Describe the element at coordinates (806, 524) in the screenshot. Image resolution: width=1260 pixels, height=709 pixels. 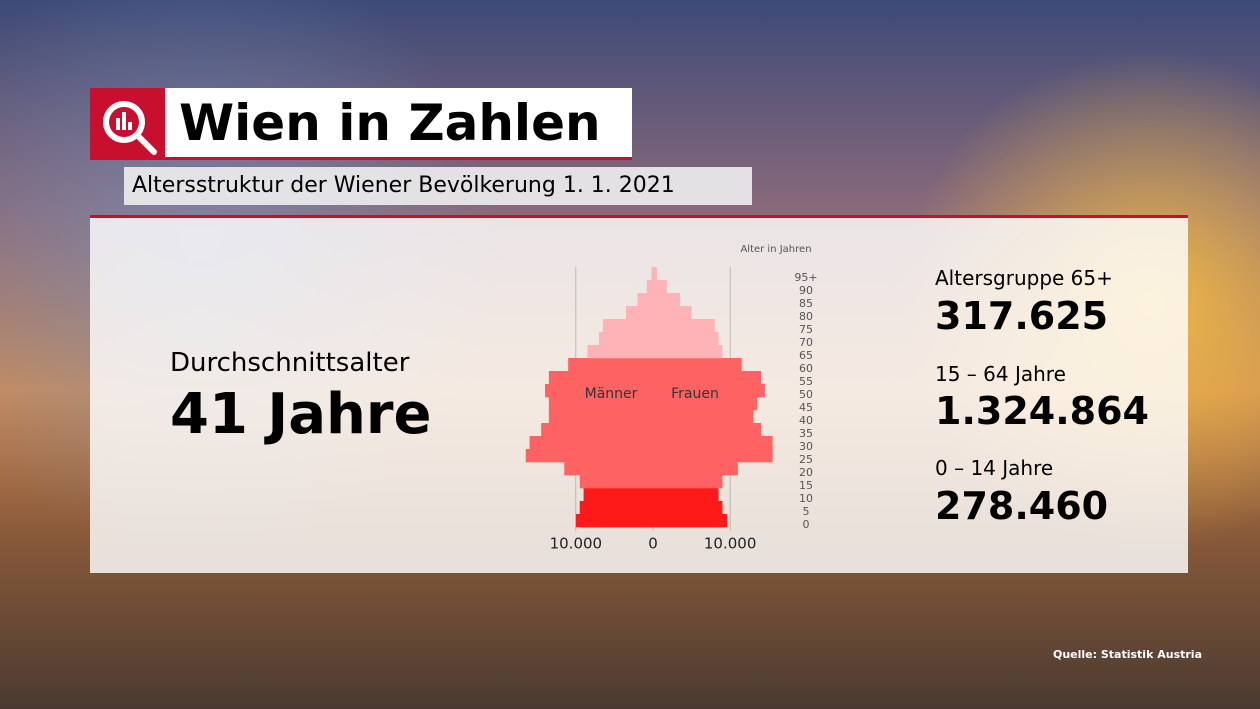
I see `y-tick-label: 0` at that location.